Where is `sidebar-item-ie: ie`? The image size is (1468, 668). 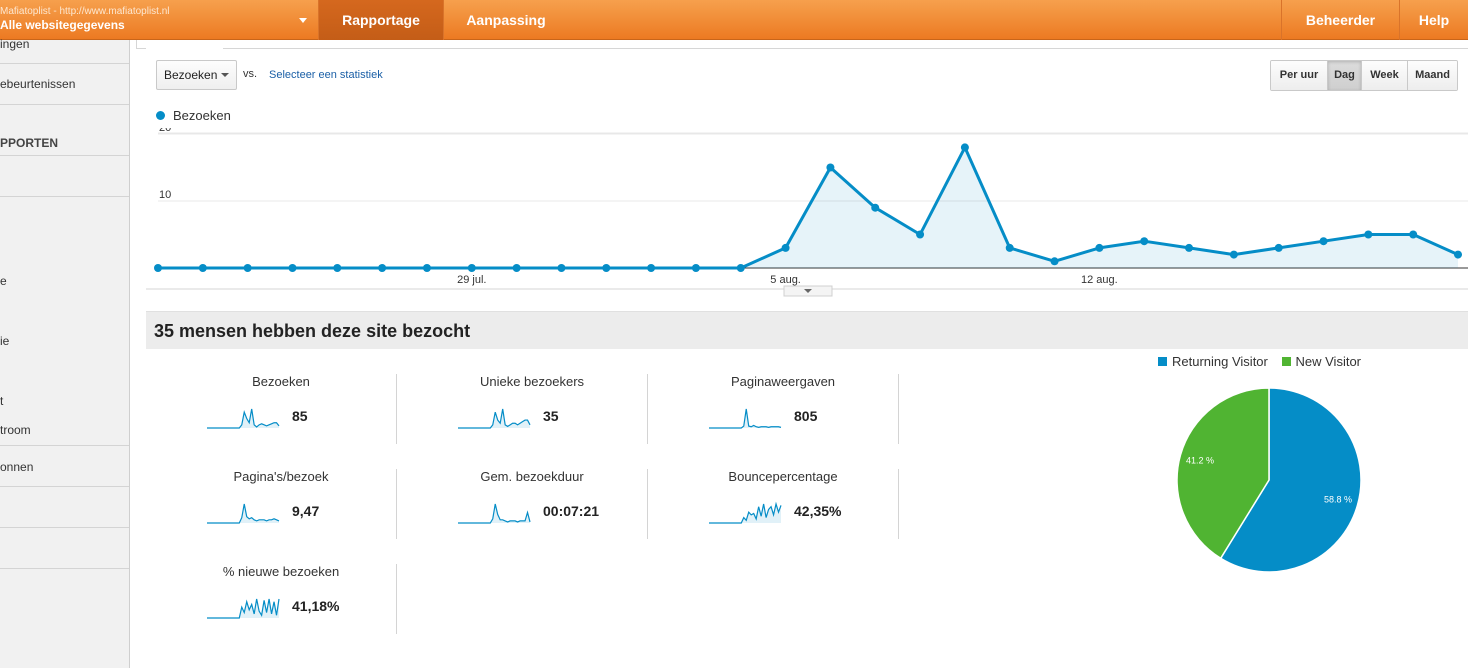 sidebar-item-ie: ie is located at coordinates (5, 341).